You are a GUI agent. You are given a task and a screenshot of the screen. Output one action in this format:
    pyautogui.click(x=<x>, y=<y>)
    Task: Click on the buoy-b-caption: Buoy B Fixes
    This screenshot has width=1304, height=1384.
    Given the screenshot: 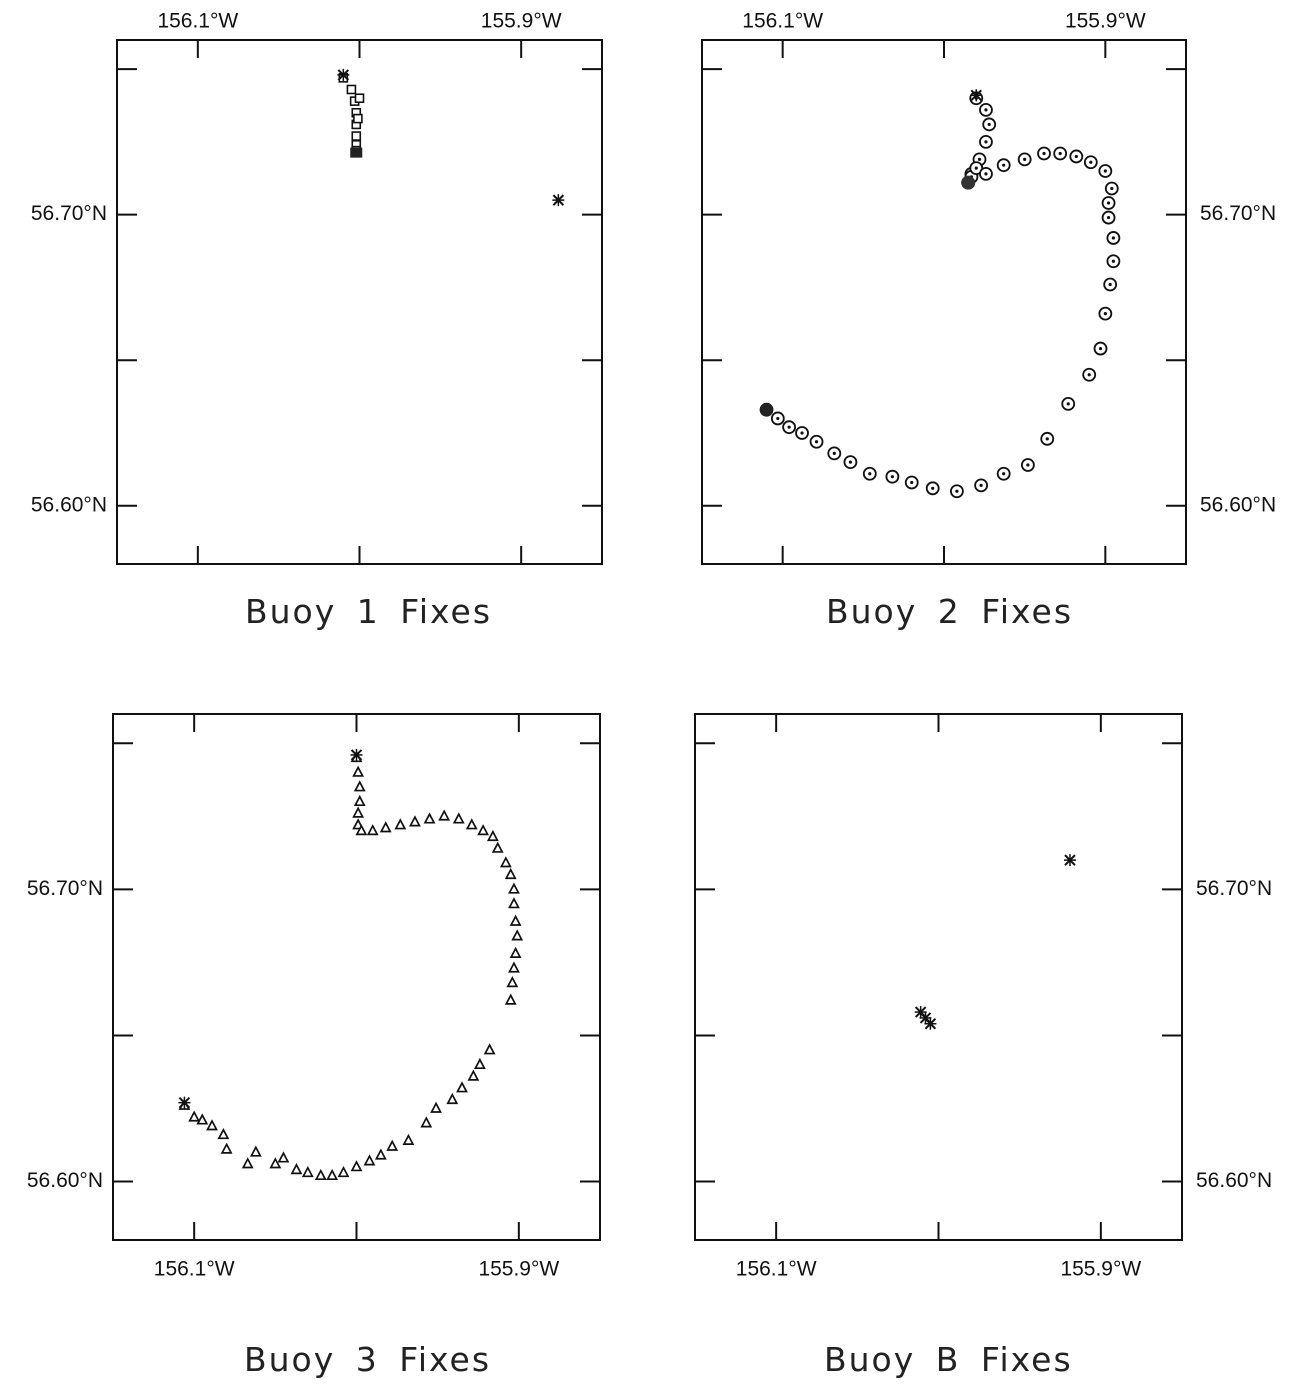 What is the action you would take?
    pyautogui.click(x=948, y=1359)
    